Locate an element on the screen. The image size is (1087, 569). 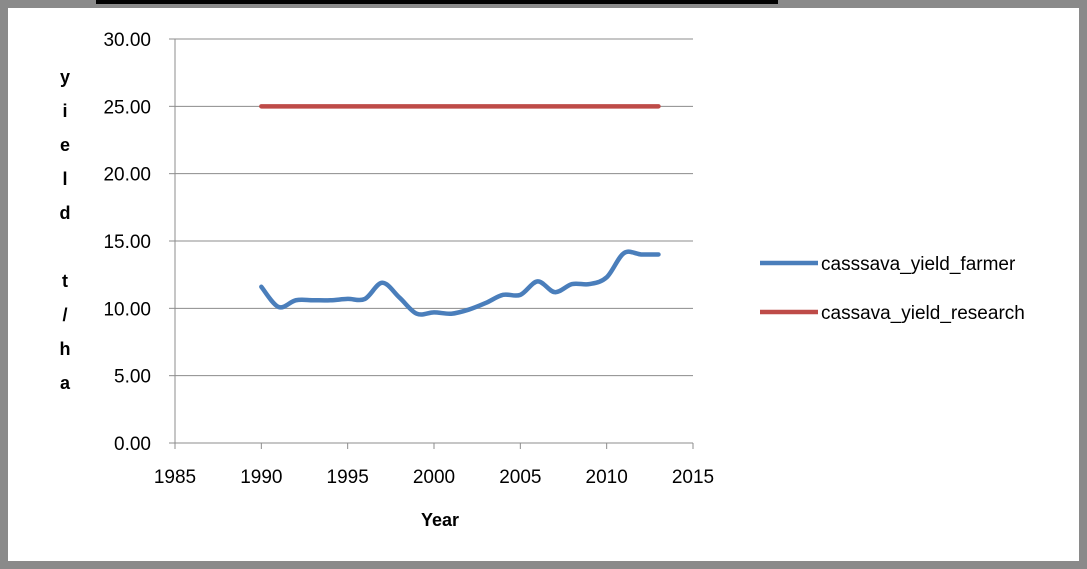
y-axis-label-char: l is located at coordinates (64, 179).